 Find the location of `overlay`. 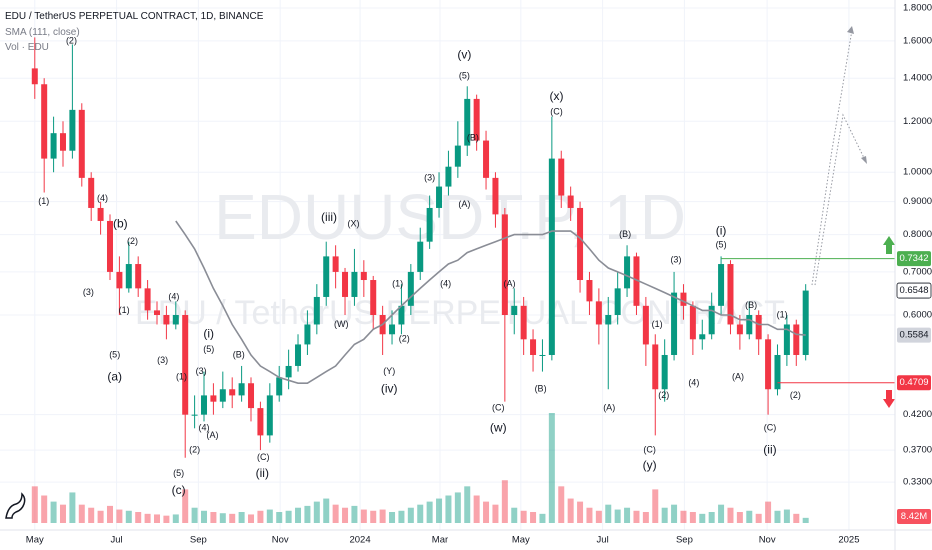

overlay is located at coordinates (808, 217).